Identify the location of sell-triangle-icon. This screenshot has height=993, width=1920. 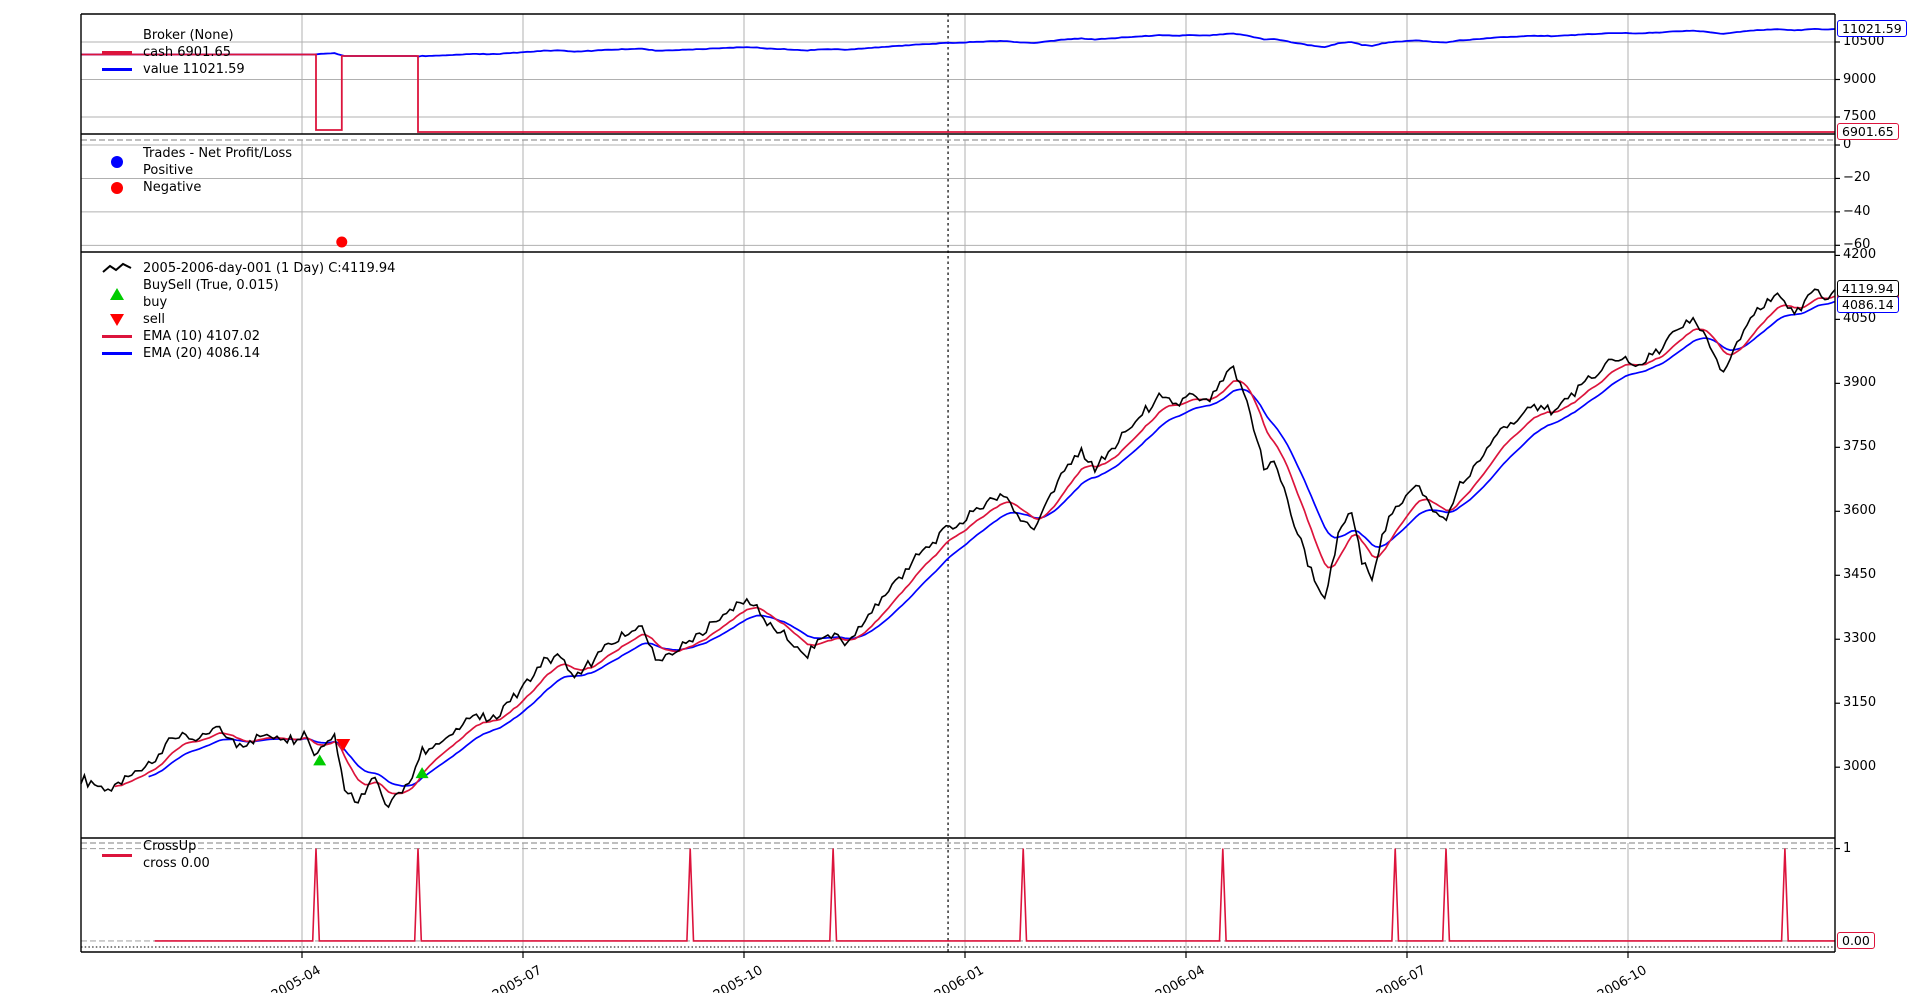
(117, 319).